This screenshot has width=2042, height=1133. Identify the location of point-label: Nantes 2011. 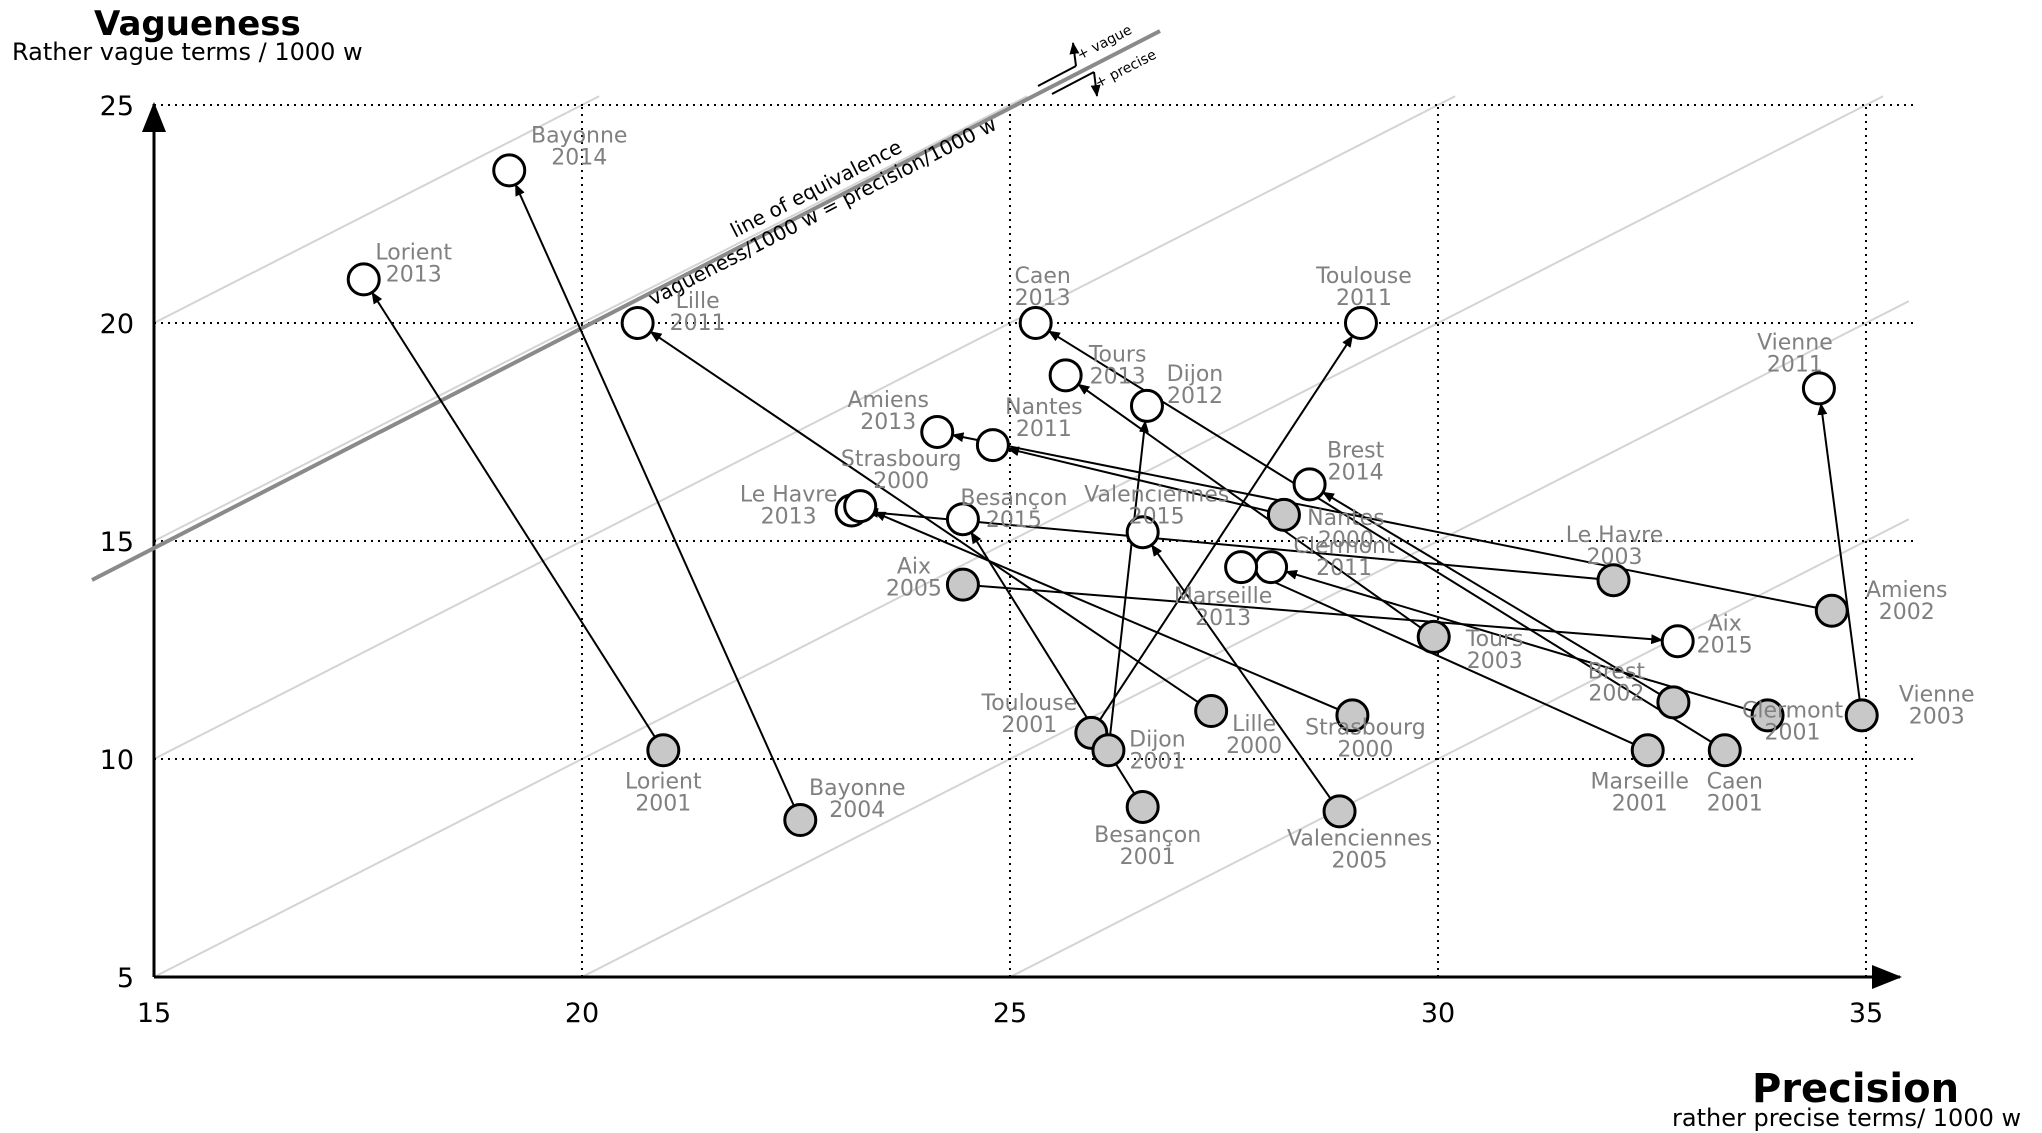
(1044, 418).